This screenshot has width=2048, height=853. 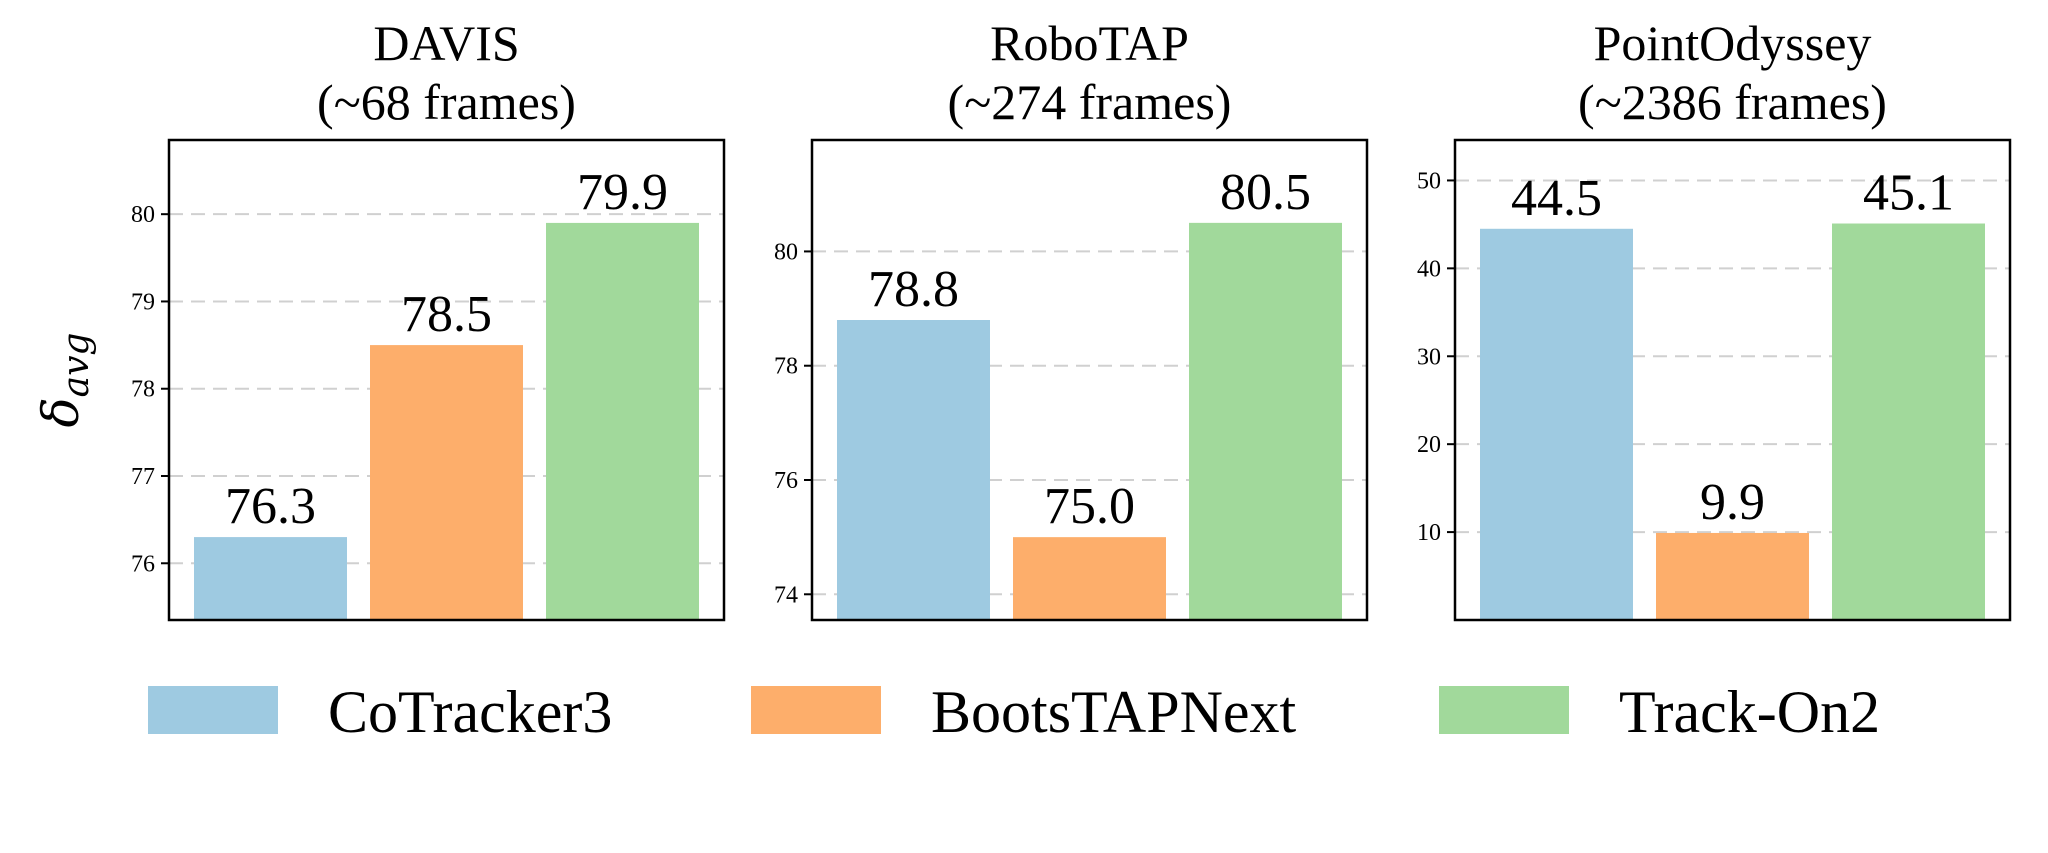 What do you see at coordinates (1265, 192) in the screenshot?
I see `data-label: 80.5` at bounding box center [1265, 192].